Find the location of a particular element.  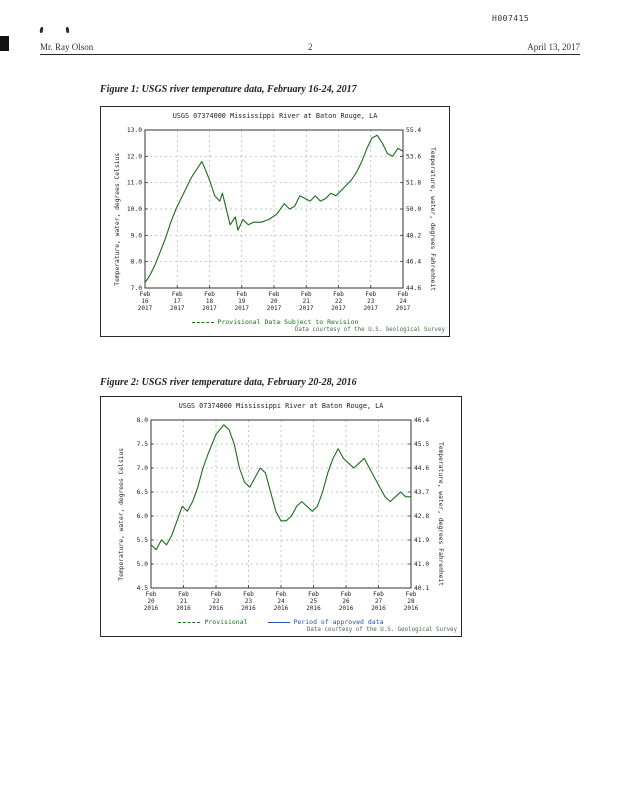

header-recipient: Mr. Ray Olson is located at coordinates (67, 47).